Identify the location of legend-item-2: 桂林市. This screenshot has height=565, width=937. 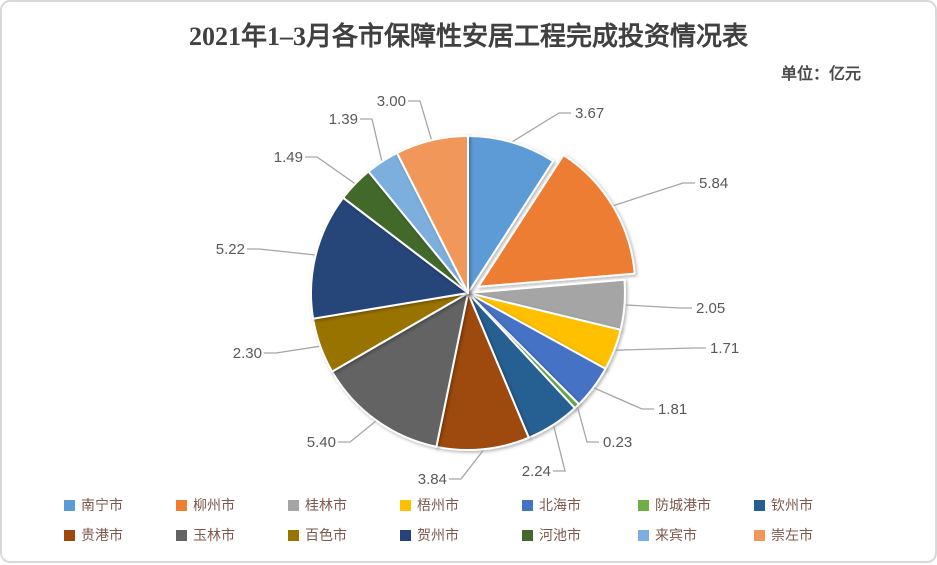
(317, 505).